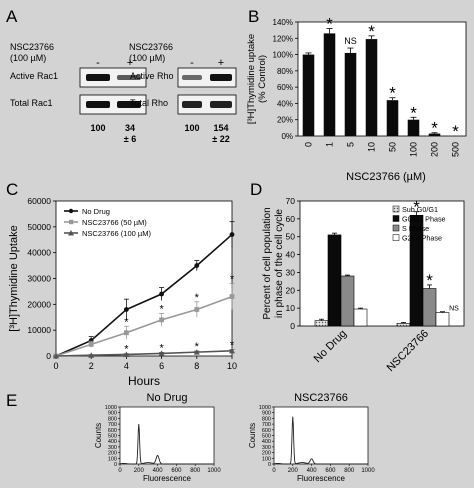 The image size is (474, 488). Describe the element at coordinates (291, 308) in the screenshot. I see `y-tick-label: 10` at that location.